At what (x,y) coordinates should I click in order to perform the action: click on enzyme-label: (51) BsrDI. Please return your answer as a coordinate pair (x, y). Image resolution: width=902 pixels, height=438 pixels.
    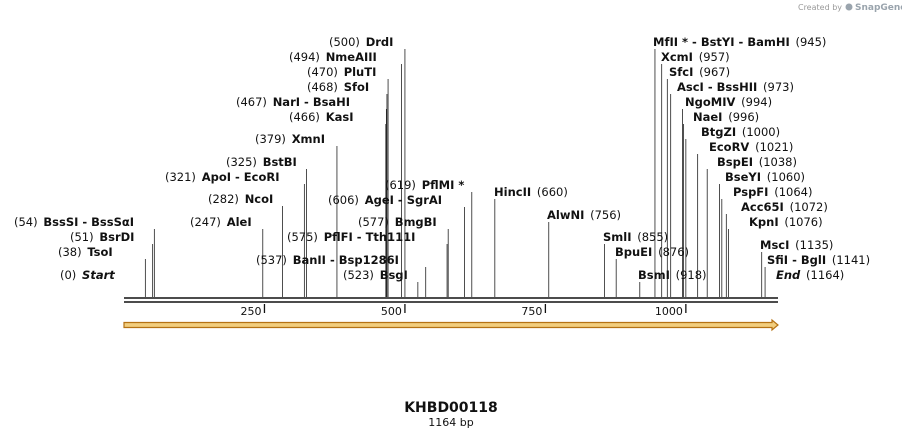
    Looking at the image, I should click on (102, 237).